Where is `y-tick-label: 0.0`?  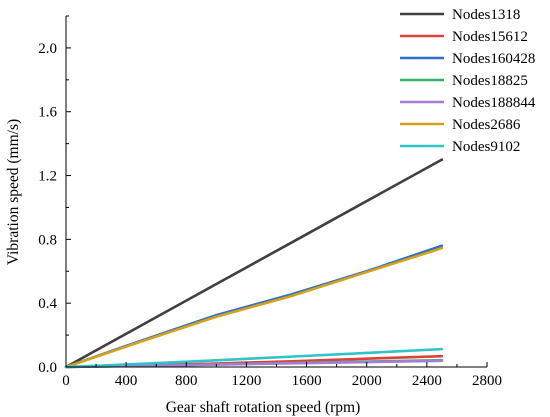
y-tick-label: 0.0 is located at coordinates (47, 368).